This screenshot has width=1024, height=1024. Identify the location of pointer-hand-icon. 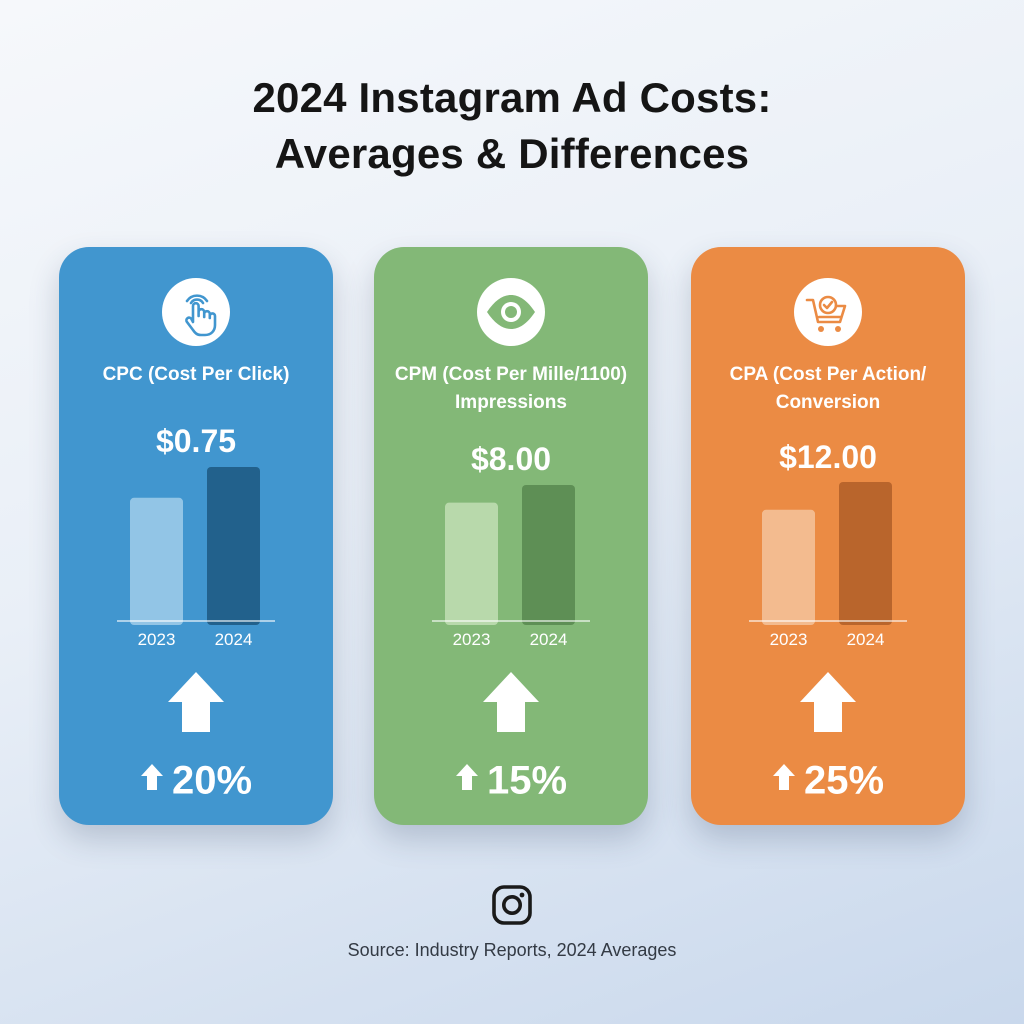
(196, 312).